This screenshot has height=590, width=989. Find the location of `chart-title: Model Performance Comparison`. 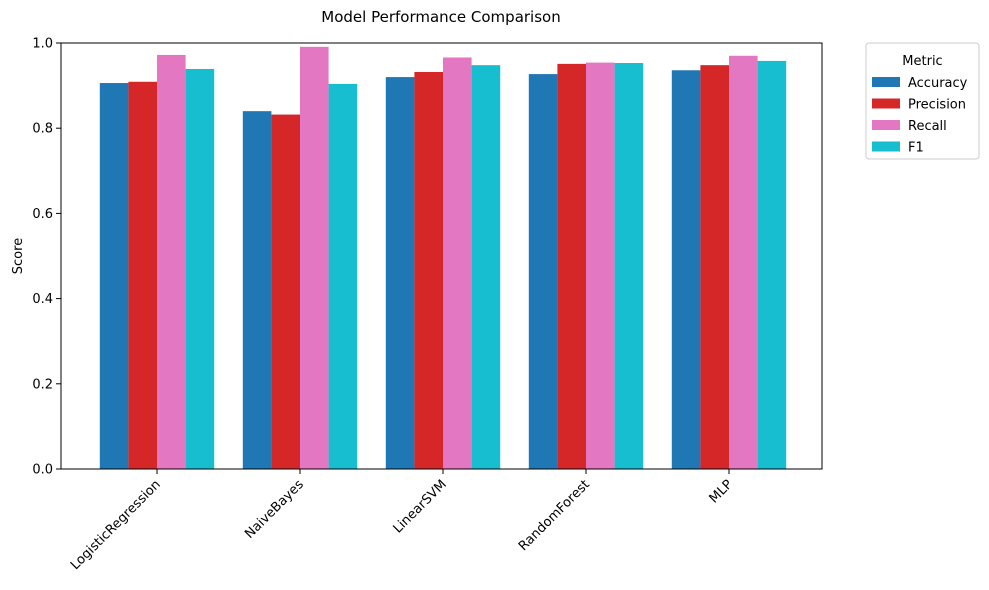

chart-title: Model Performance Comparison is located at coordinates (440, 17).